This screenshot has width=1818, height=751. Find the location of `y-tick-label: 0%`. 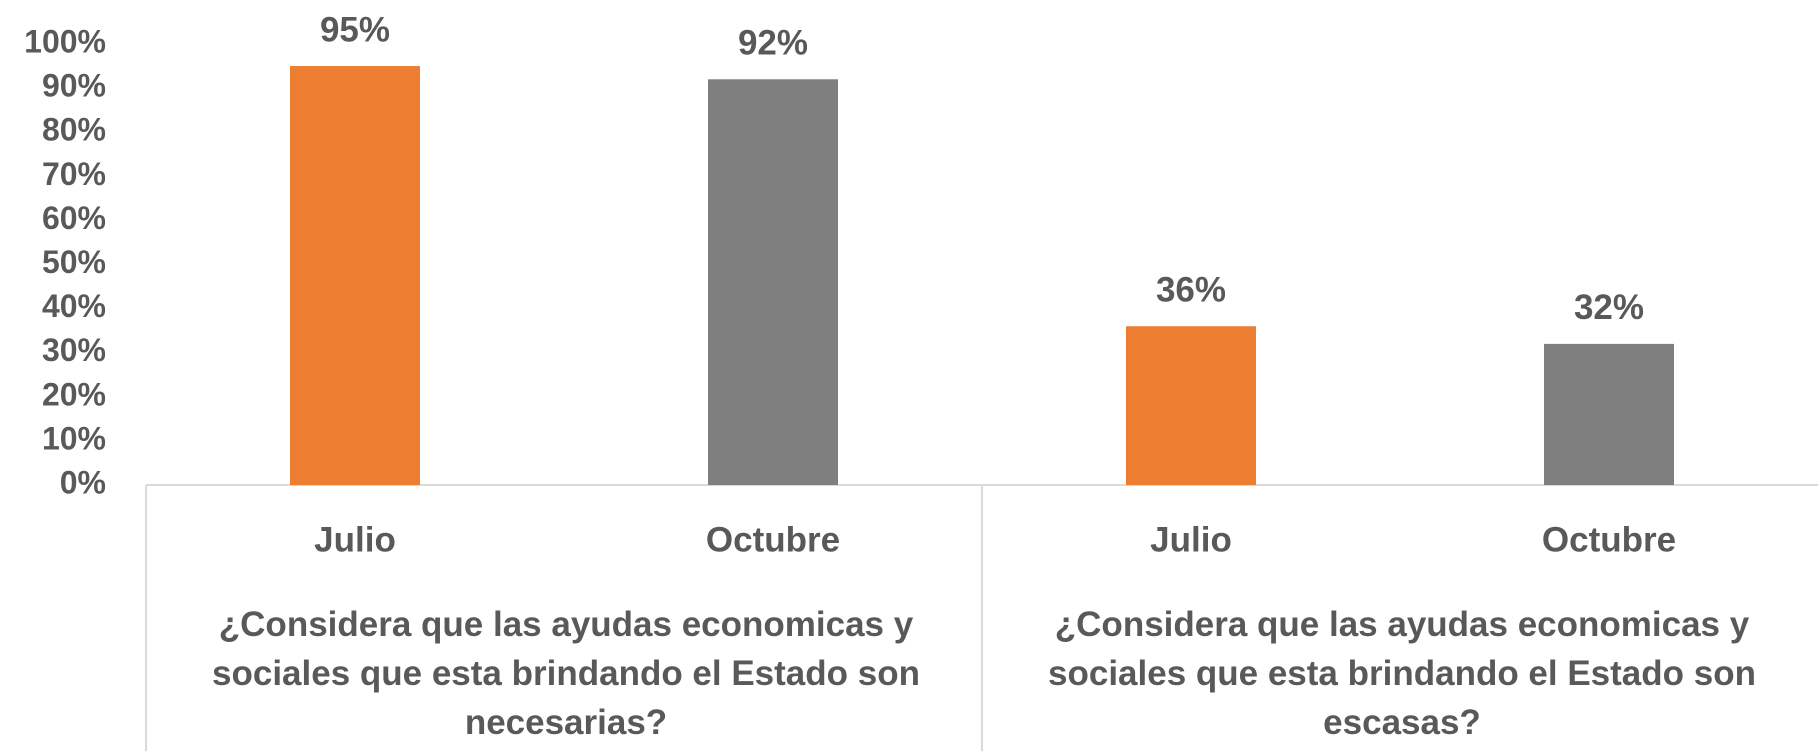

y-tick-label: 0% is located at coordinates (83, 482).